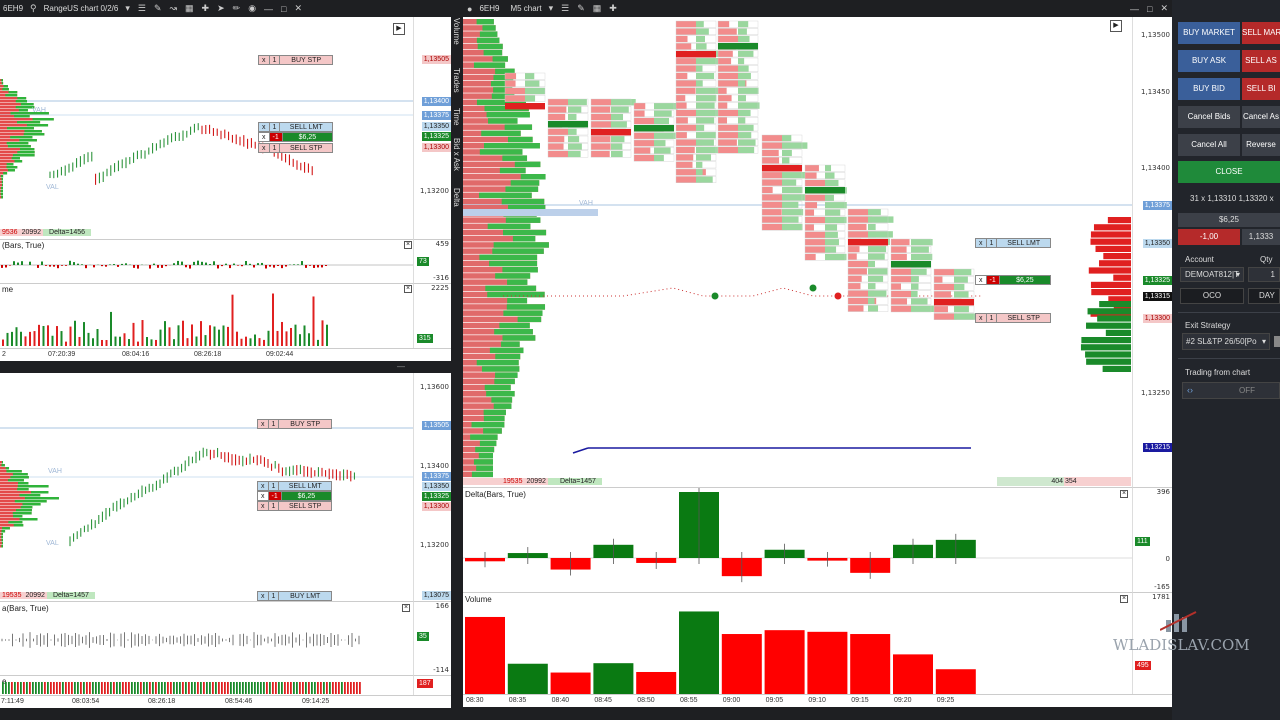 The image size is (1280, 720). What do you see at coordinates (206, 315) in the screenshot?
I see `left-top-volume-pane: me ×` at bounding box center [206, 315].